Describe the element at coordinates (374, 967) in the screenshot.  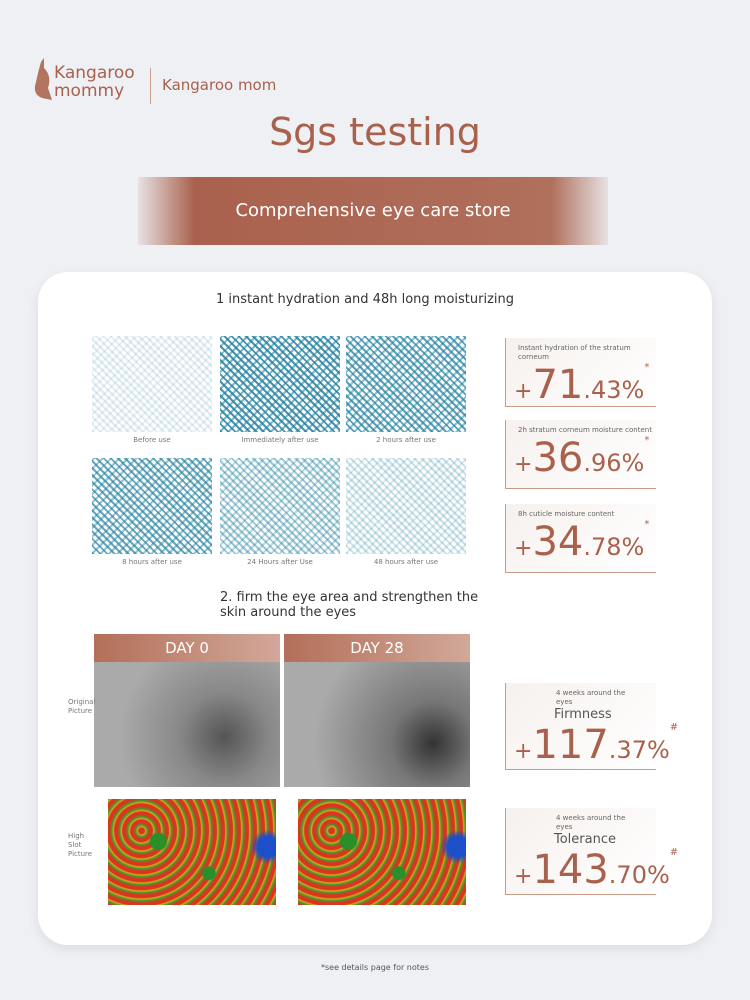
I see `footnote: *see details page for notes` at that location.